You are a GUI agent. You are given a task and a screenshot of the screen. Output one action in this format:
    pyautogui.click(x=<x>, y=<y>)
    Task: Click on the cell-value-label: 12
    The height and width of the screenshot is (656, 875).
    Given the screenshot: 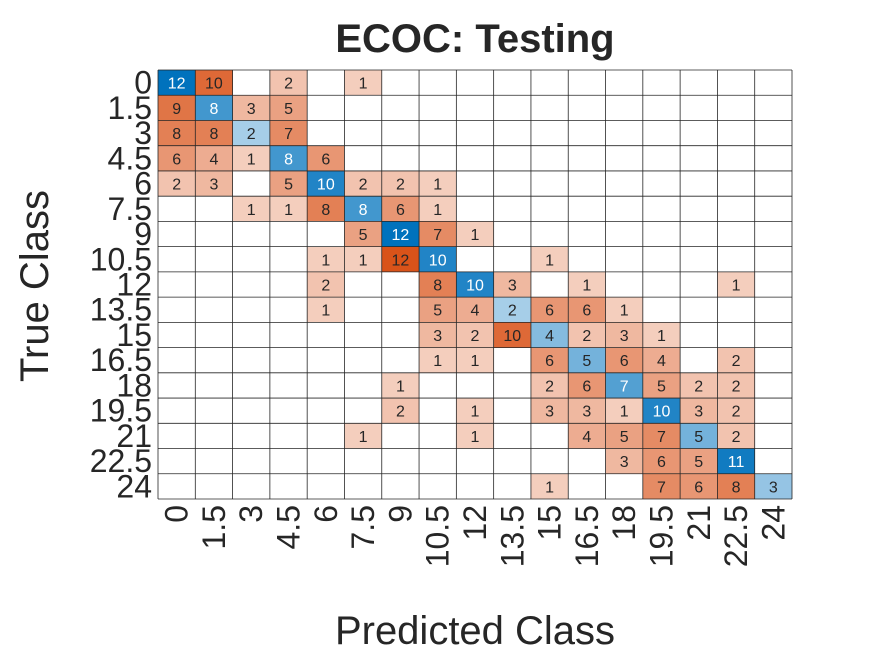 What is the action you would take?
    pyautogui.click(x=401, y=235)
    